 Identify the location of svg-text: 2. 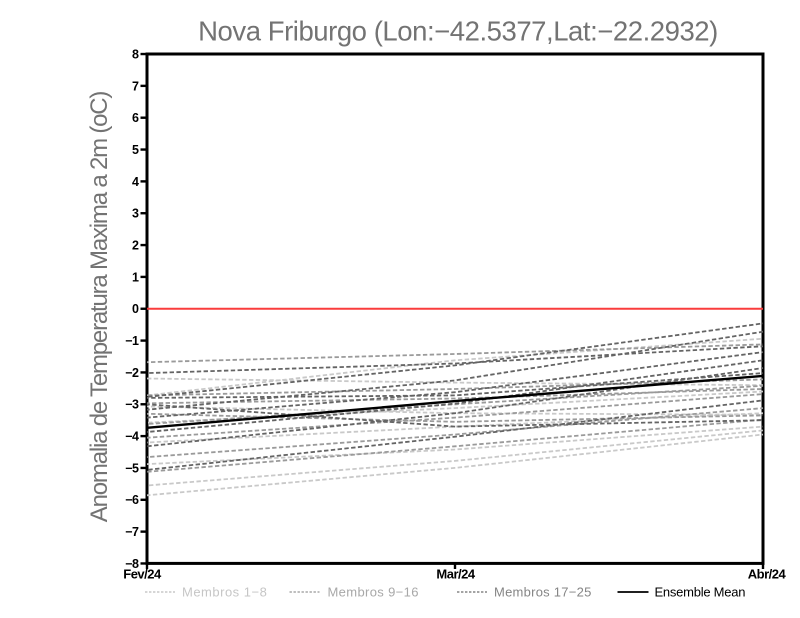
(135, 245).